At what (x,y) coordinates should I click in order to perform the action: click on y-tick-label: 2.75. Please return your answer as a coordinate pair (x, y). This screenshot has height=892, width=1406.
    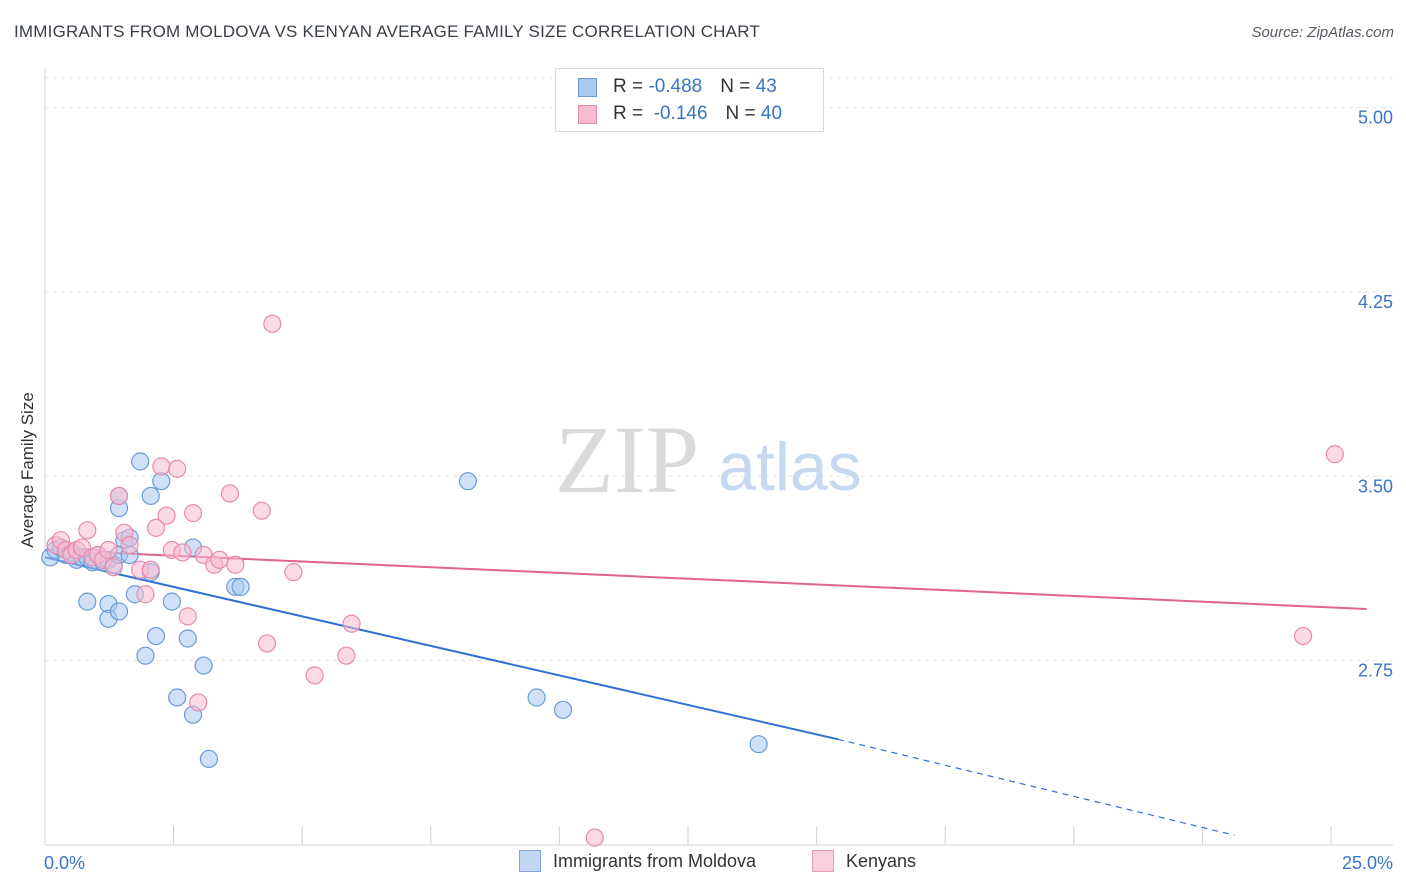
    Looking at the image, I should click on (1375, 671).